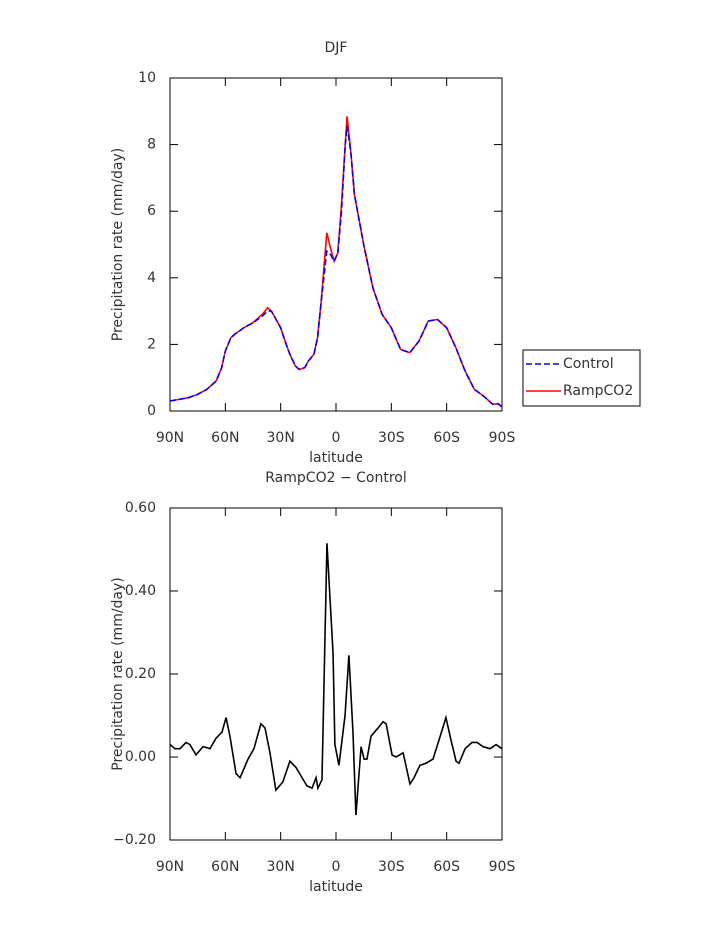 The image size is (723, 935). I want to click on y-tick-label: 4, so click(151, 278).